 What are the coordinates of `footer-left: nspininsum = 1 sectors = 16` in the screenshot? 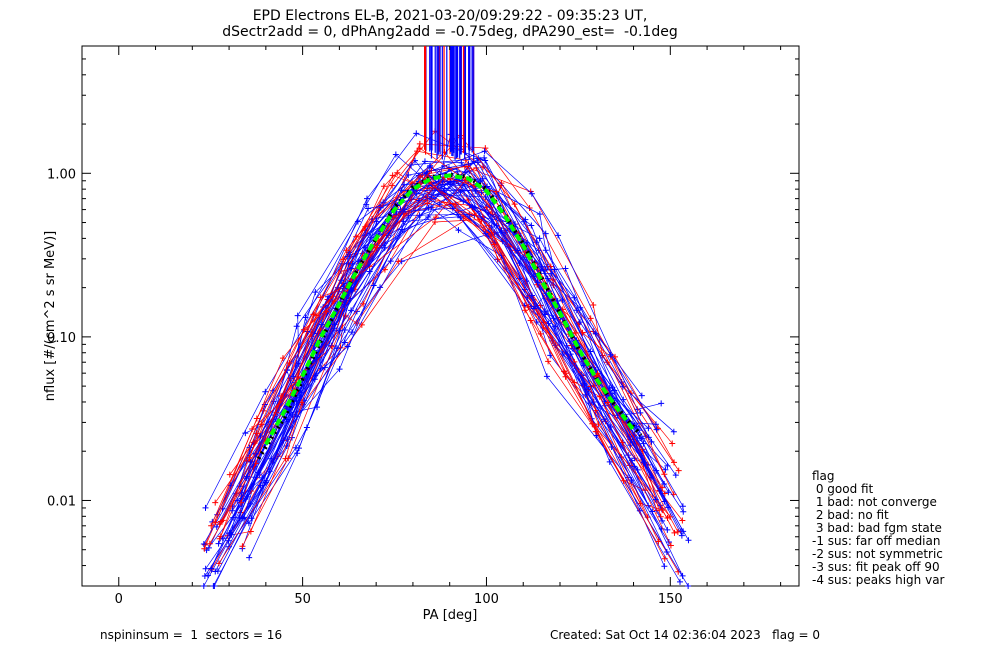 It's located at (191, 635).